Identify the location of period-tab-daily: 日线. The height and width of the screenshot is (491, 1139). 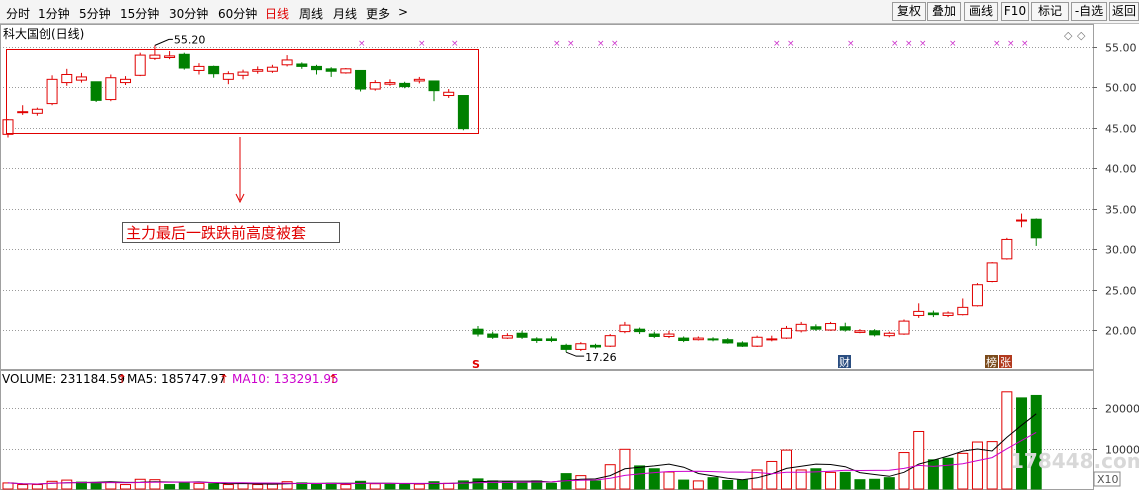
(277, 14).